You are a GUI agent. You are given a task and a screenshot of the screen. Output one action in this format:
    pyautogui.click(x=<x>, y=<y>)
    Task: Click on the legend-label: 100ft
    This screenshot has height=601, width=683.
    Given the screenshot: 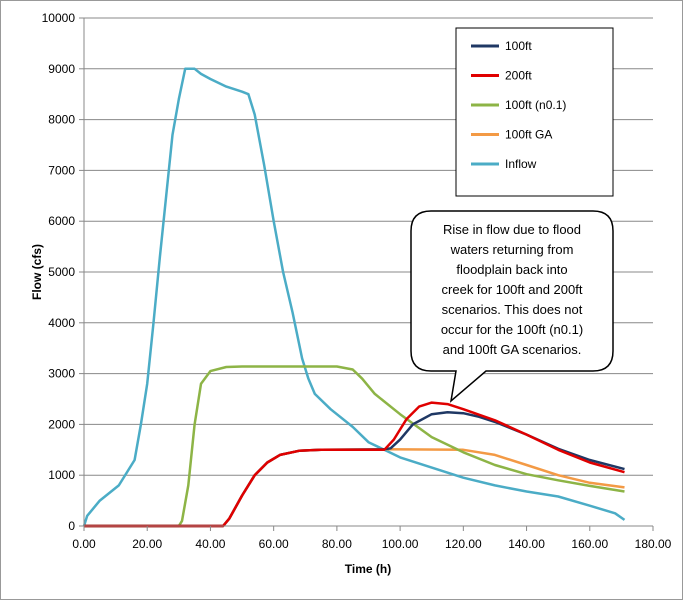 What is the action you would take?
    pyautogui.click(x=518, y=46)
    